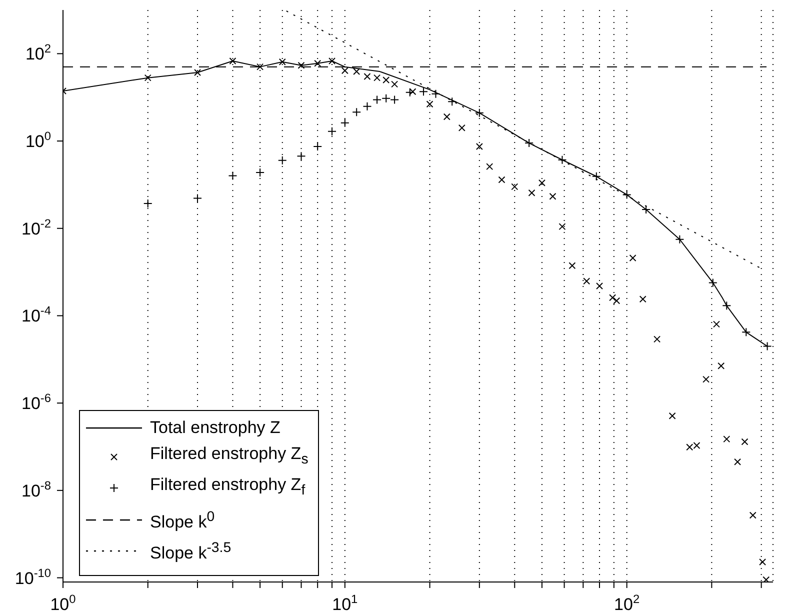 Image resolution: width=788 pixels, height=614 pixels. What do you see at coordinates (182, 521) in the screenshot?
I see `legend-label: Slope k$^{0}$` at bounding box center [182, 521].